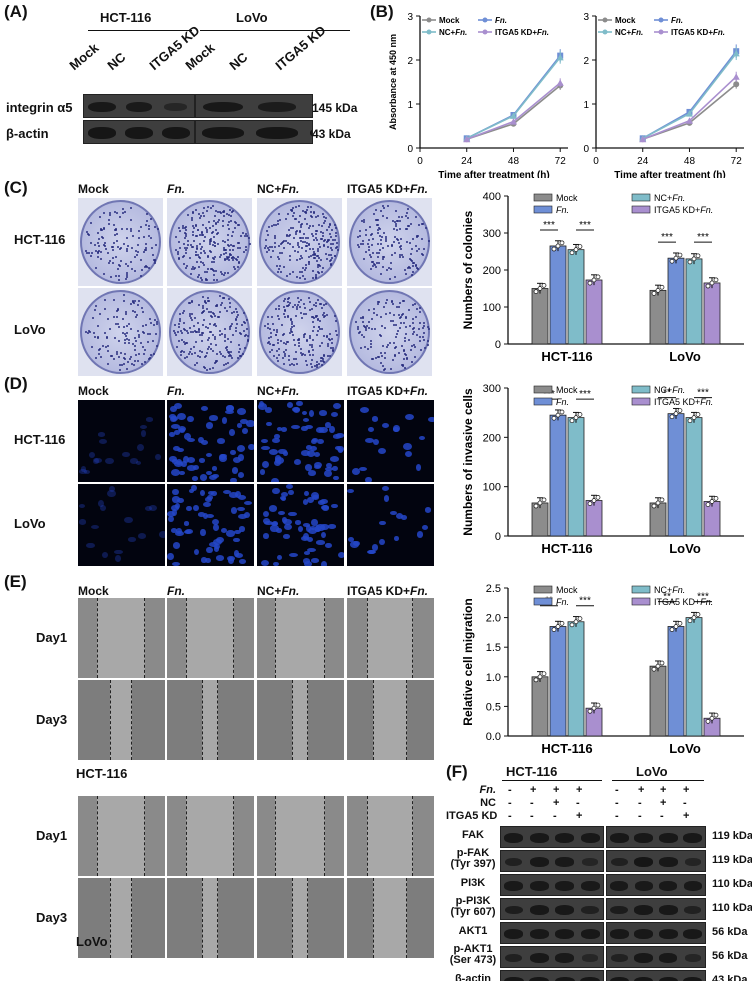 The image size is (752, 981). What do you see at coordinates (579, 790) in the screenshot?
I see `wb-f-sign: +` at bounding box center [579, 790].